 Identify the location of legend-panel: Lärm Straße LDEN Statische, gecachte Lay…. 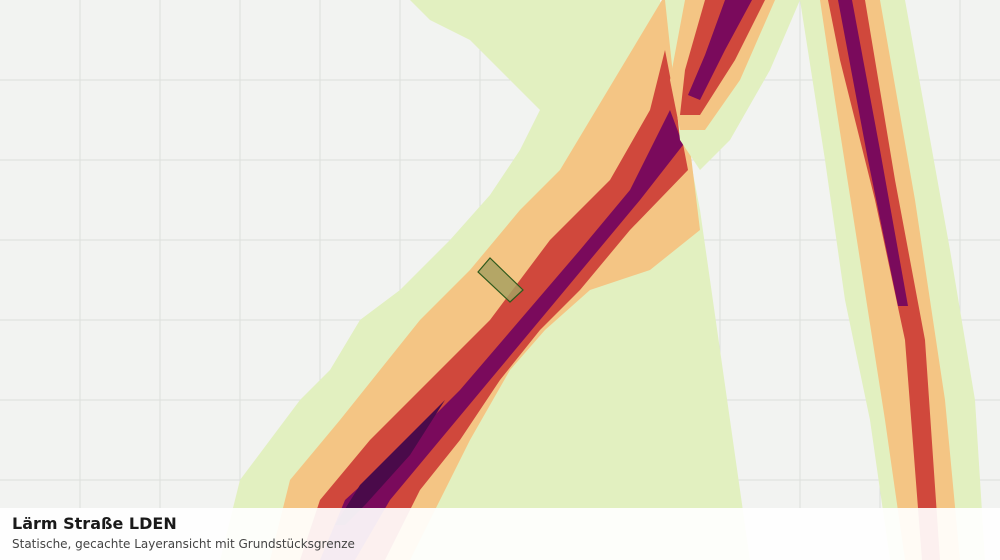
(500, 534).